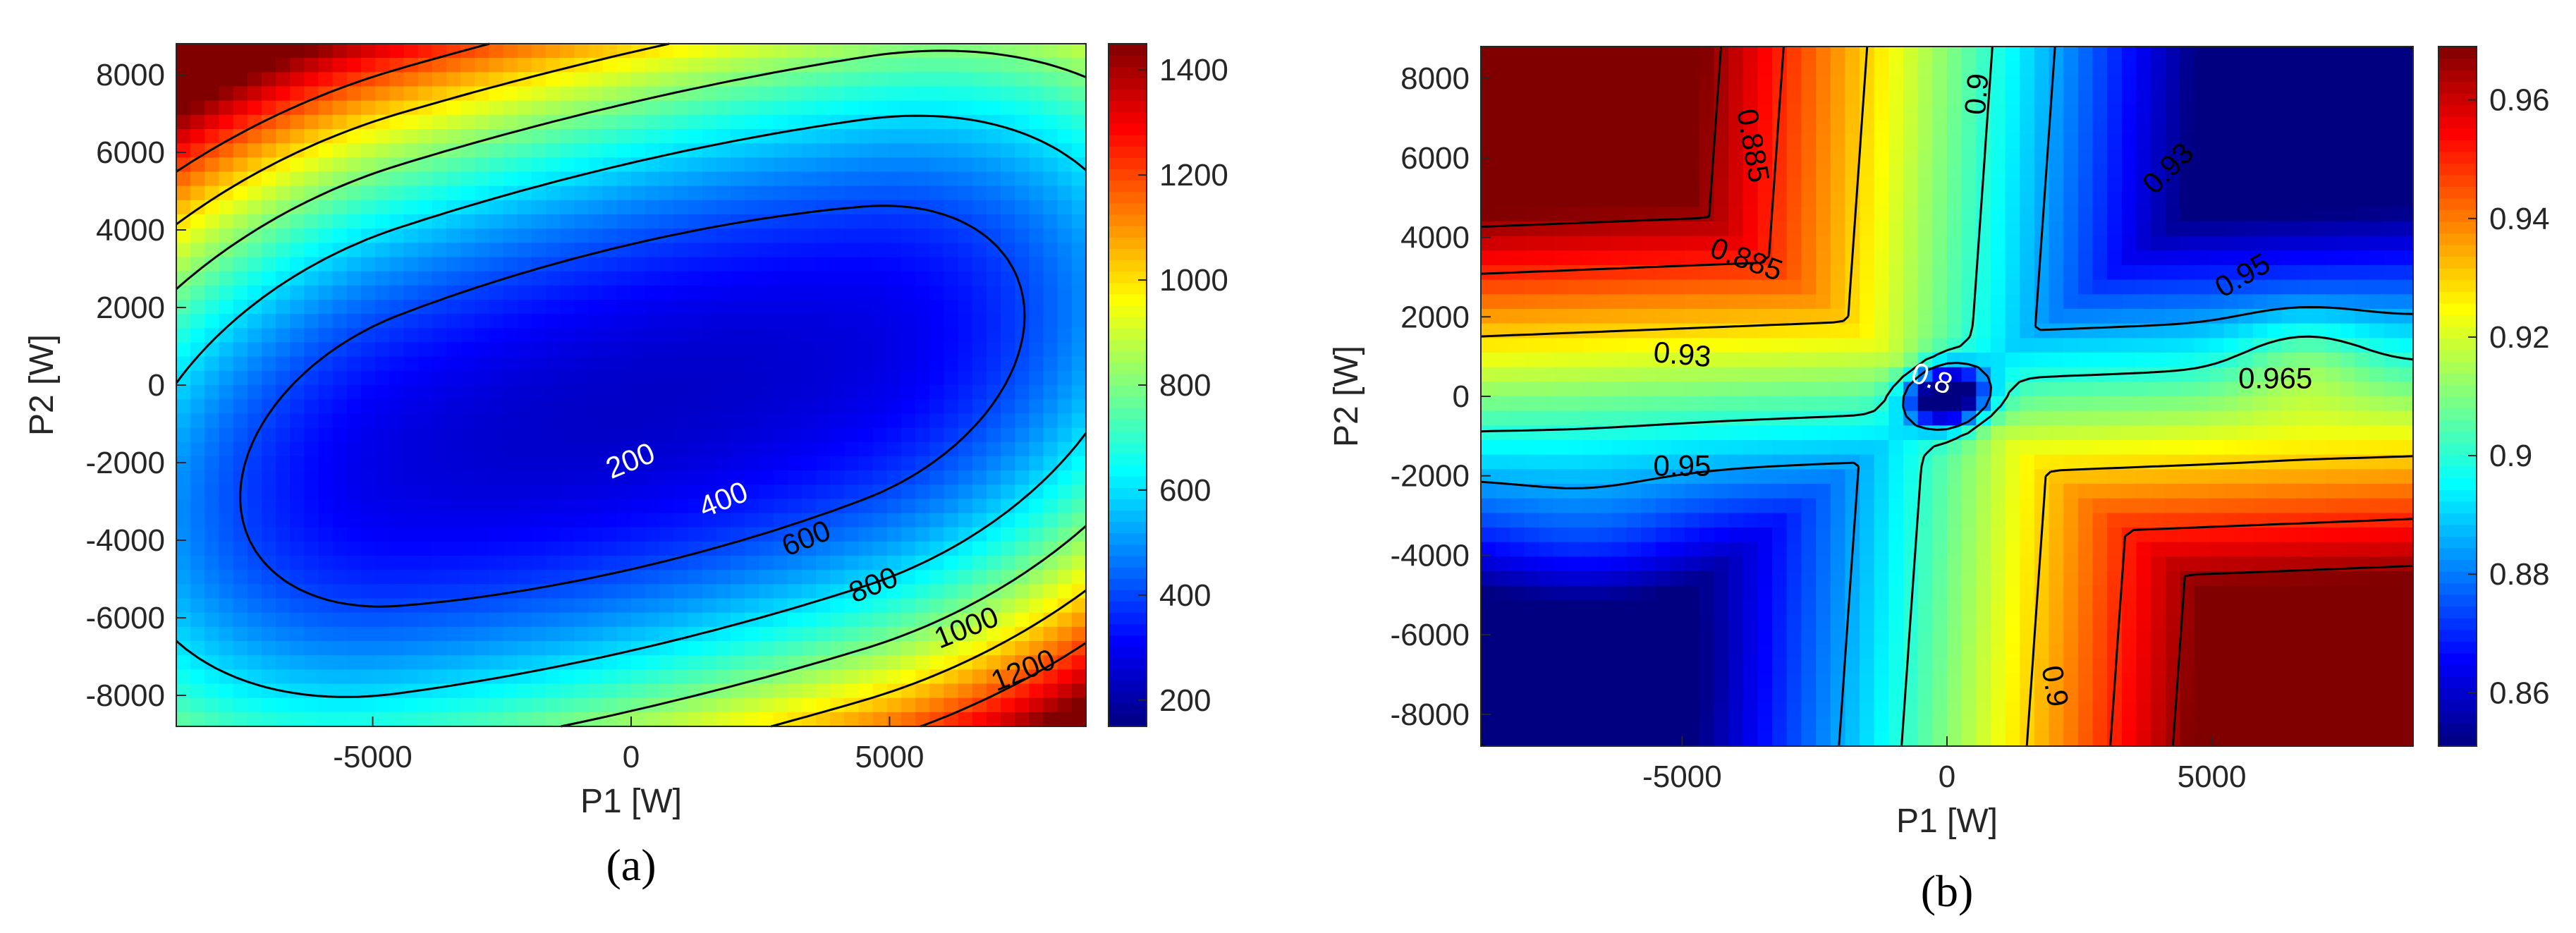 The image size is (2576, 933). What do you see at coordinates (631, 865) in the screenshot?
I see `panel-label: (a)` at bounding box center [631, 865].